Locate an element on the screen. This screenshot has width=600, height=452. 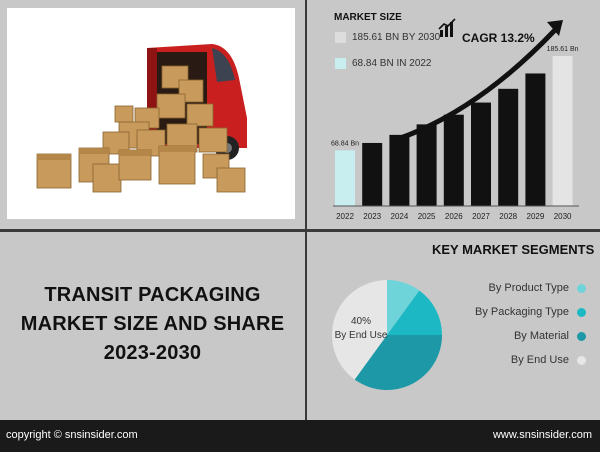
data-label-2022: 68.84 Bn is located at coordinates (345, 143).